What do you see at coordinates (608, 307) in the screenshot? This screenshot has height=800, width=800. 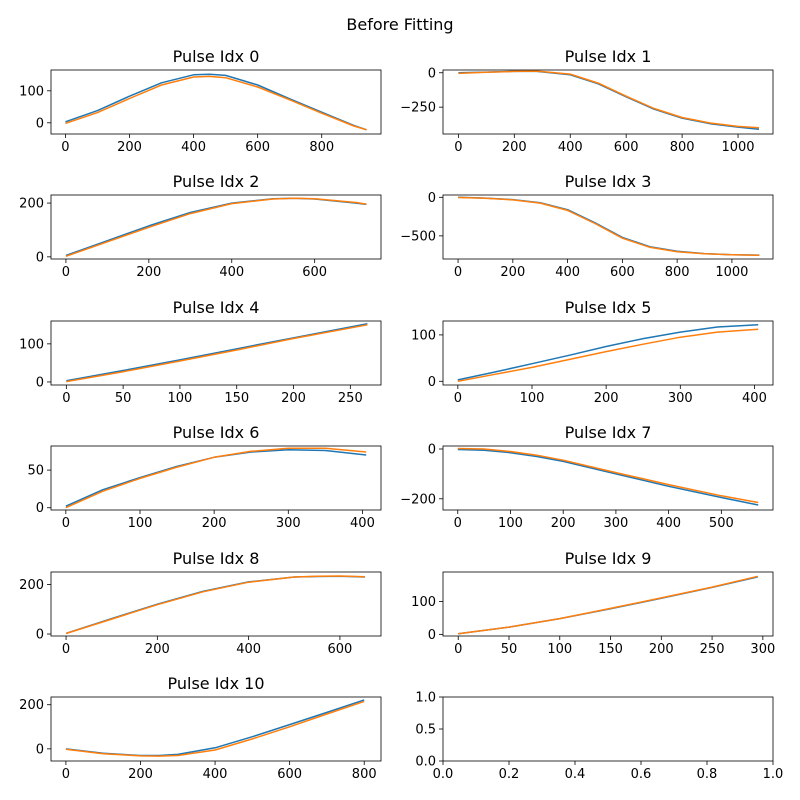 I see `subplot-title: Pulse Idx 5` at bounding box center [608, 307].